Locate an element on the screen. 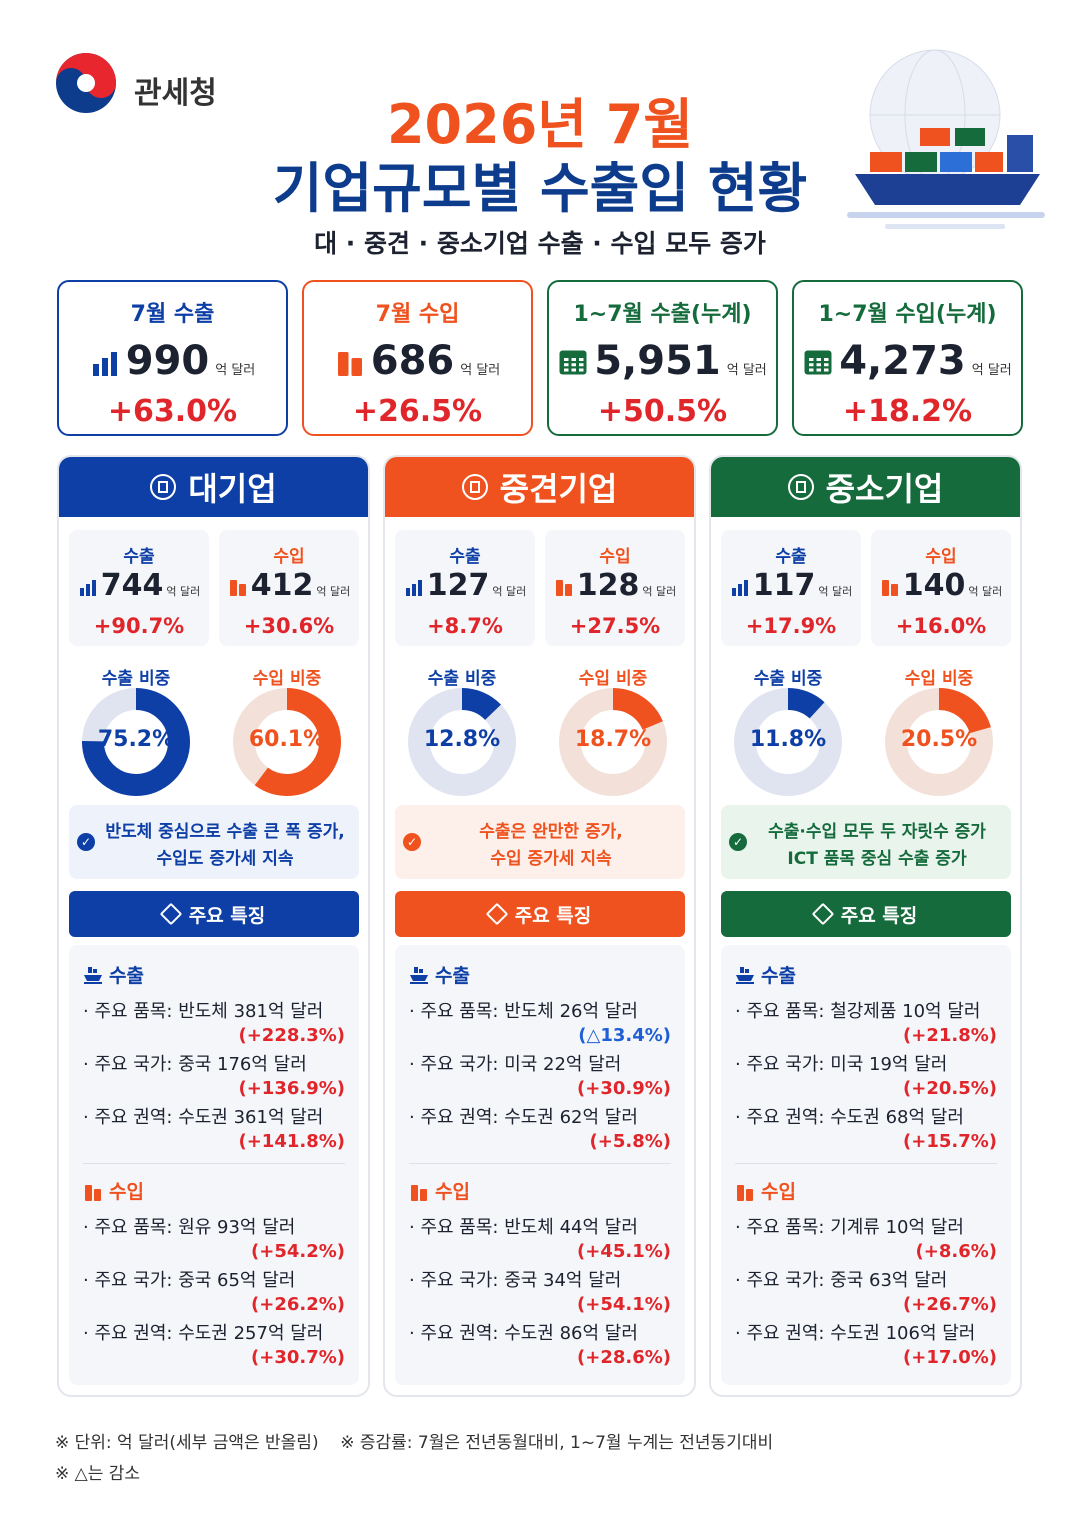  segment-icon-inner is located at coordinates (163, 487).